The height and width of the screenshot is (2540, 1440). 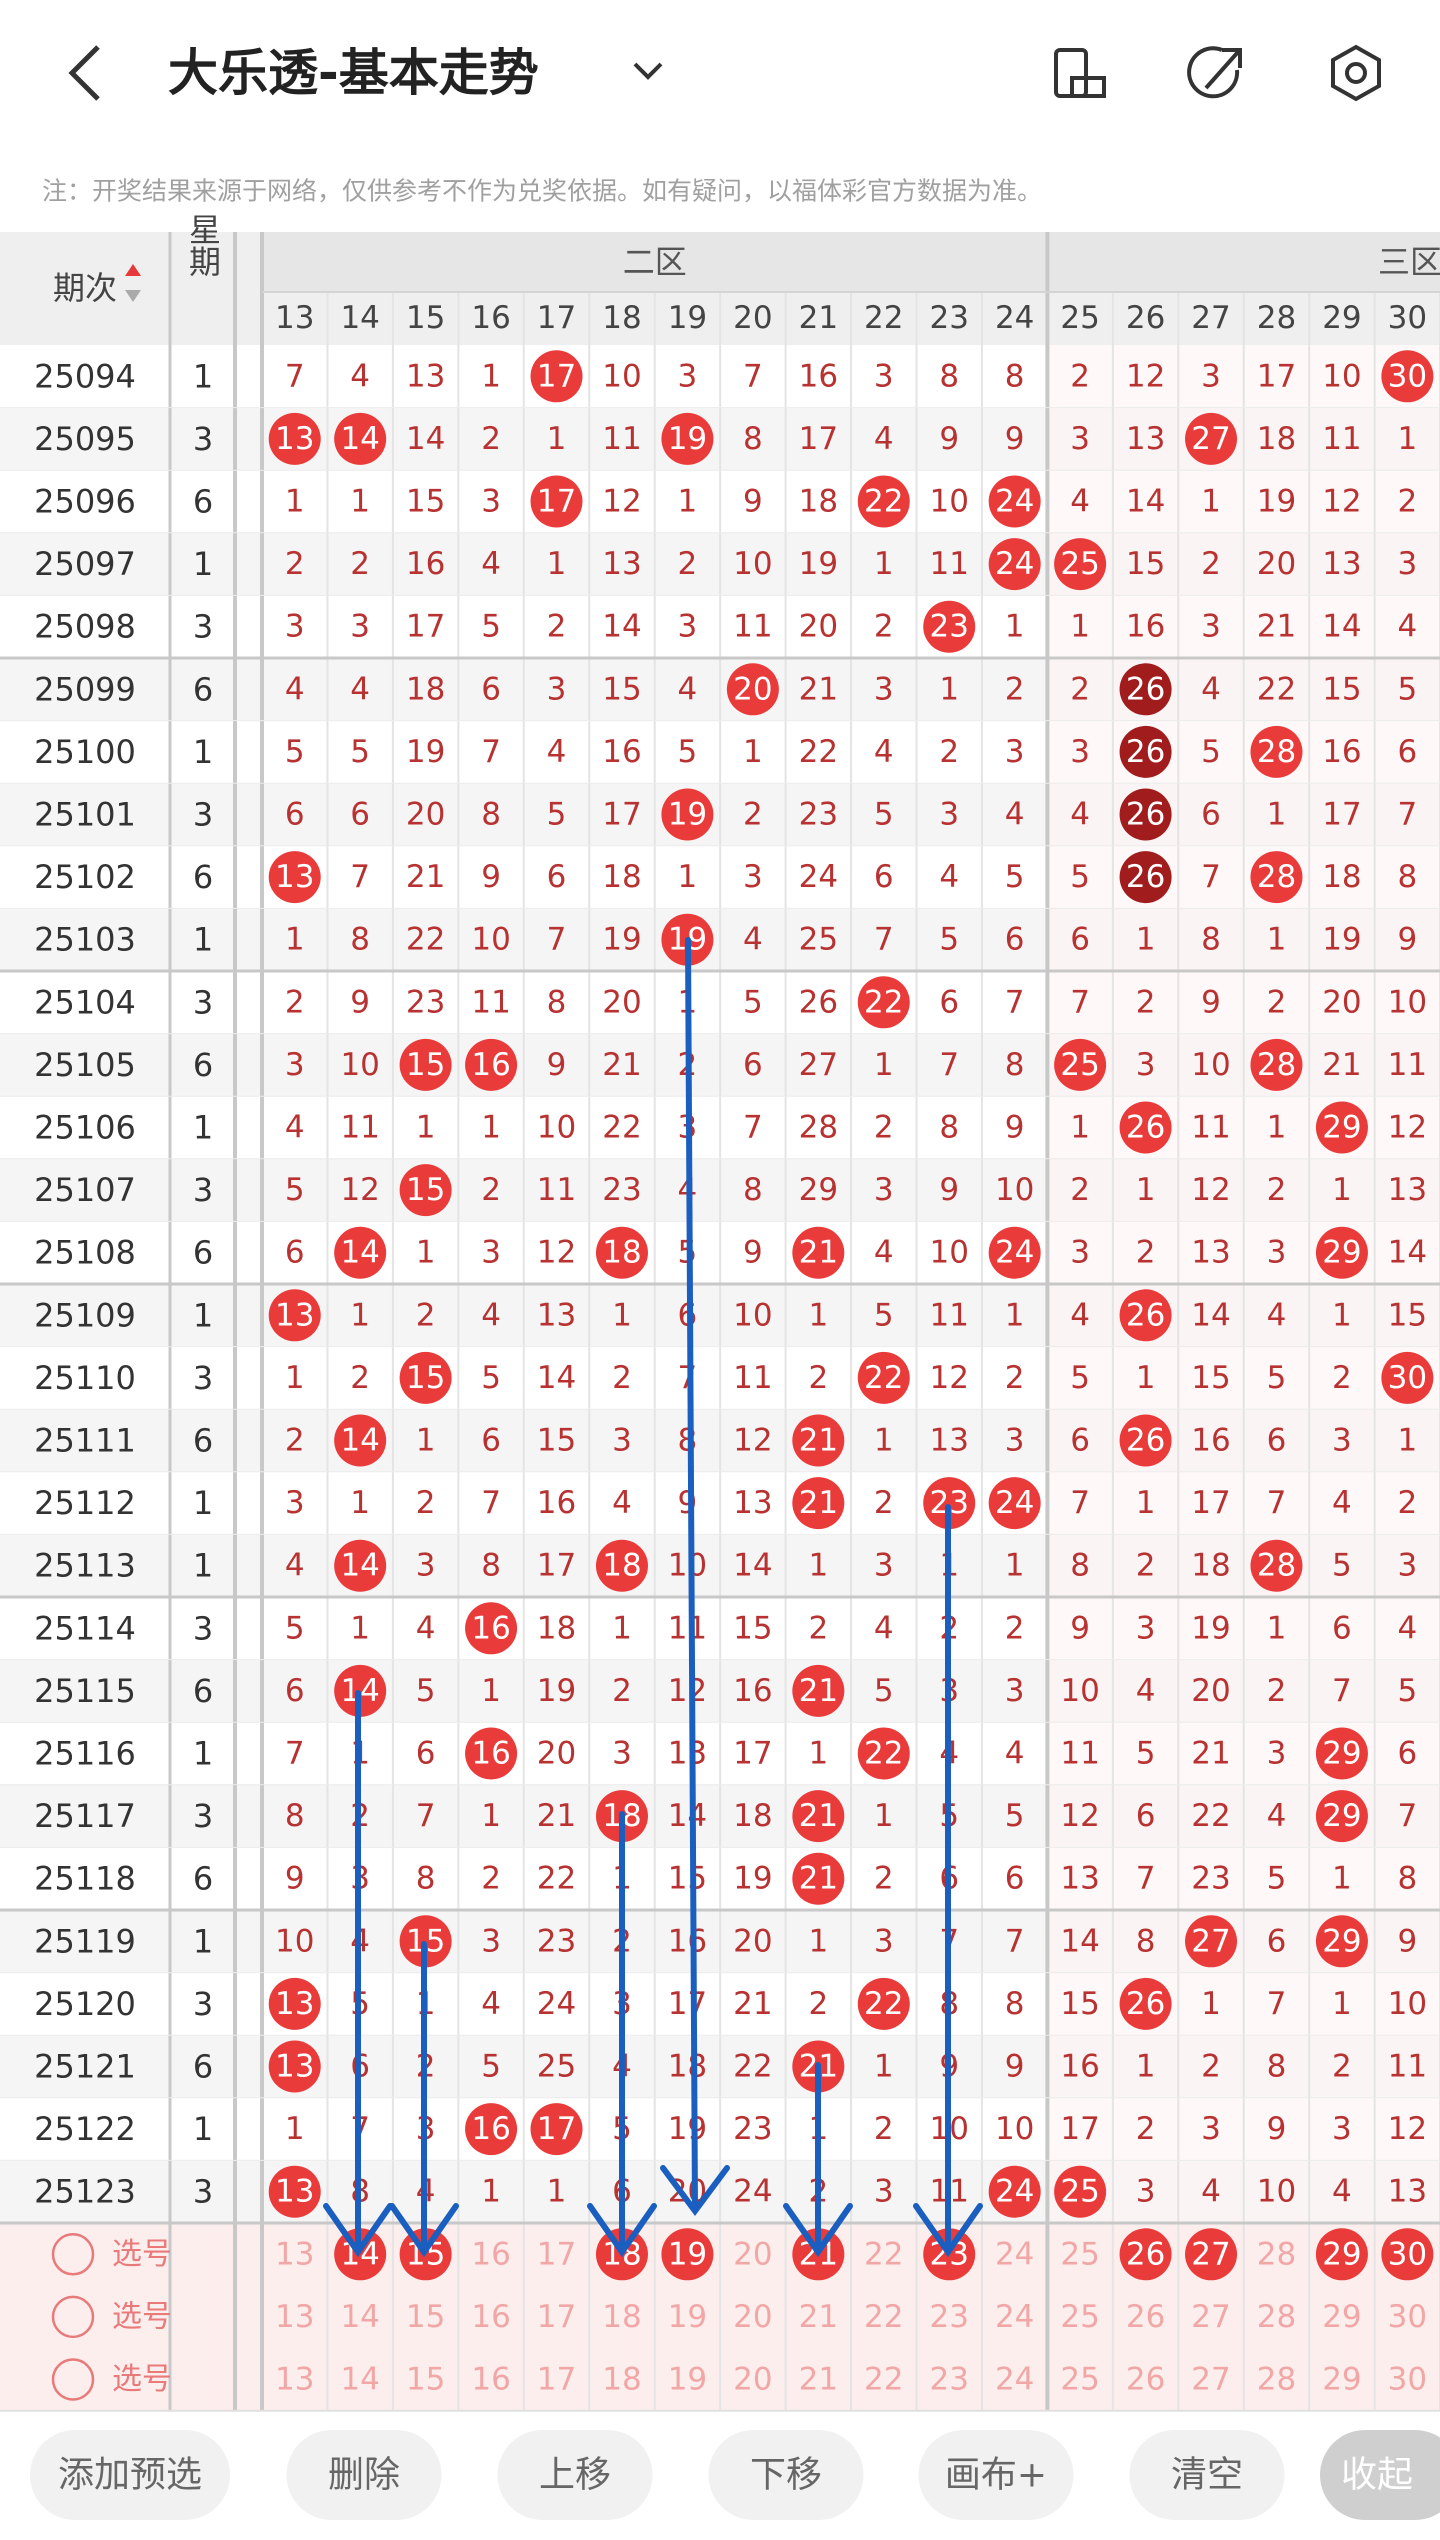 I want to click on miss-count: 22, so click(x=752, y=2067).